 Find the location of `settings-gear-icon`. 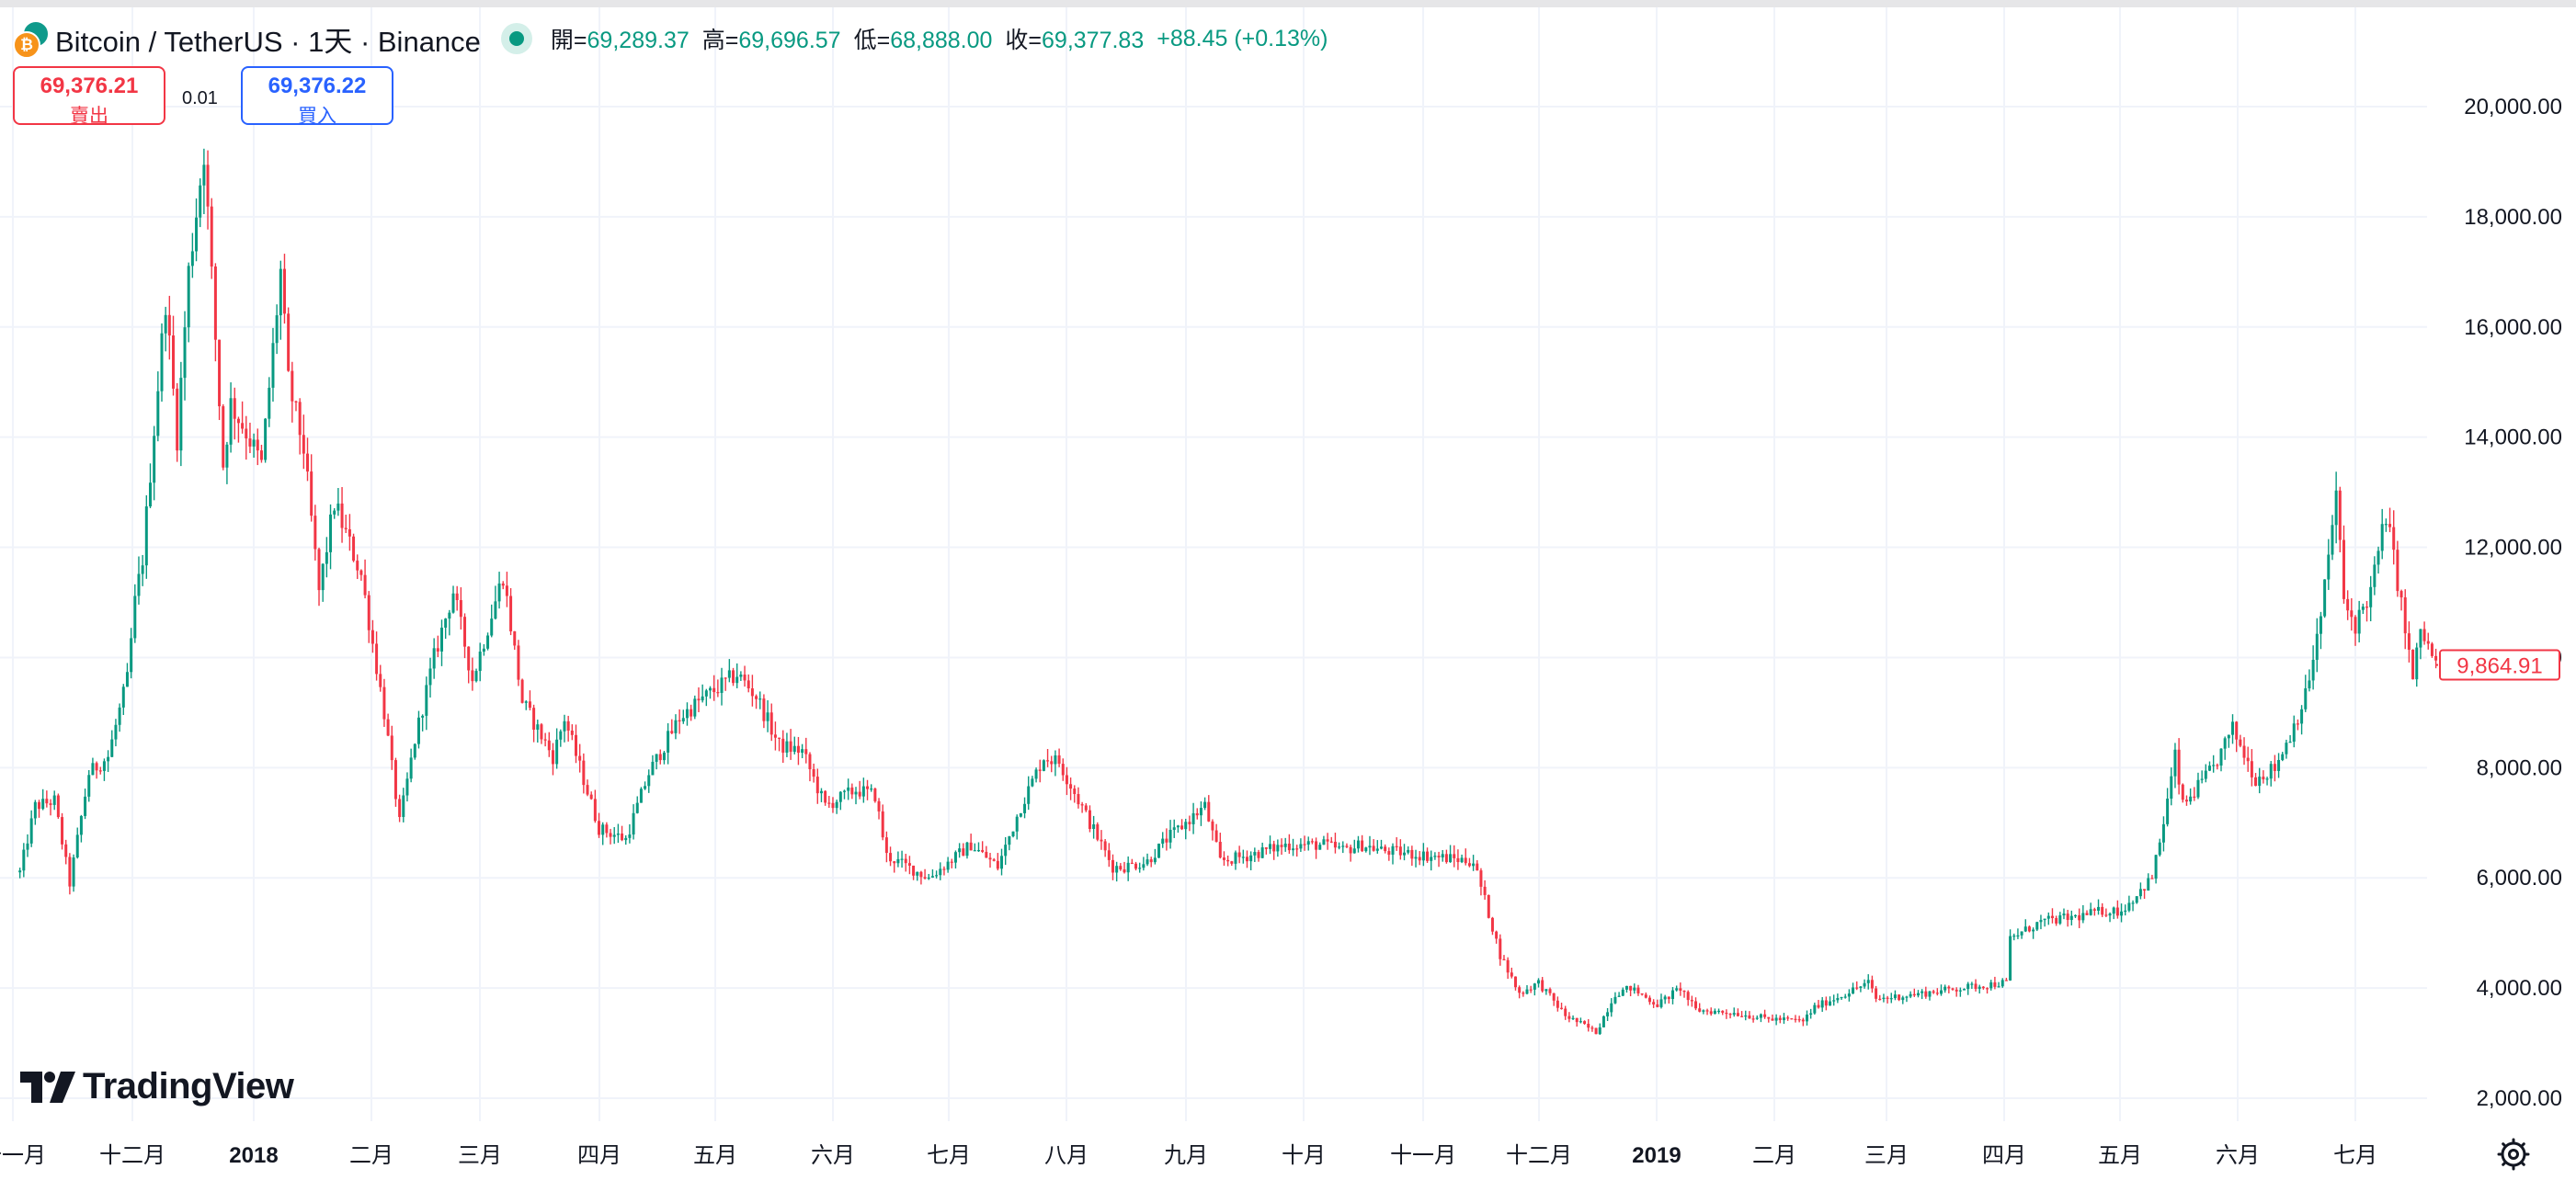

settings-gear-icon is located at coordinates (2513, 1154).